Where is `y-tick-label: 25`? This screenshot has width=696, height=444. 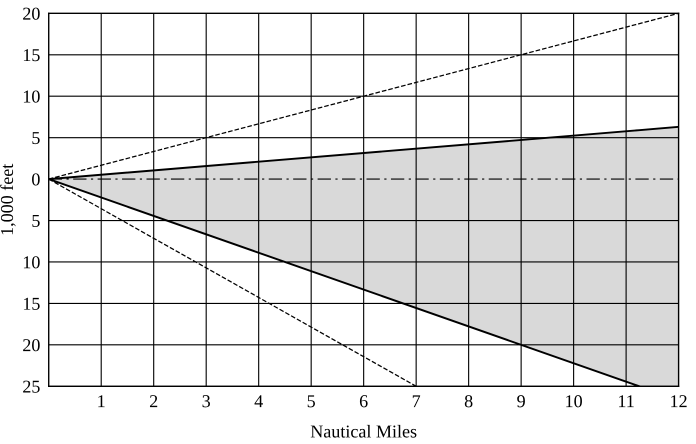 y-tick-label: 25 is located at coordinates (31, 386).